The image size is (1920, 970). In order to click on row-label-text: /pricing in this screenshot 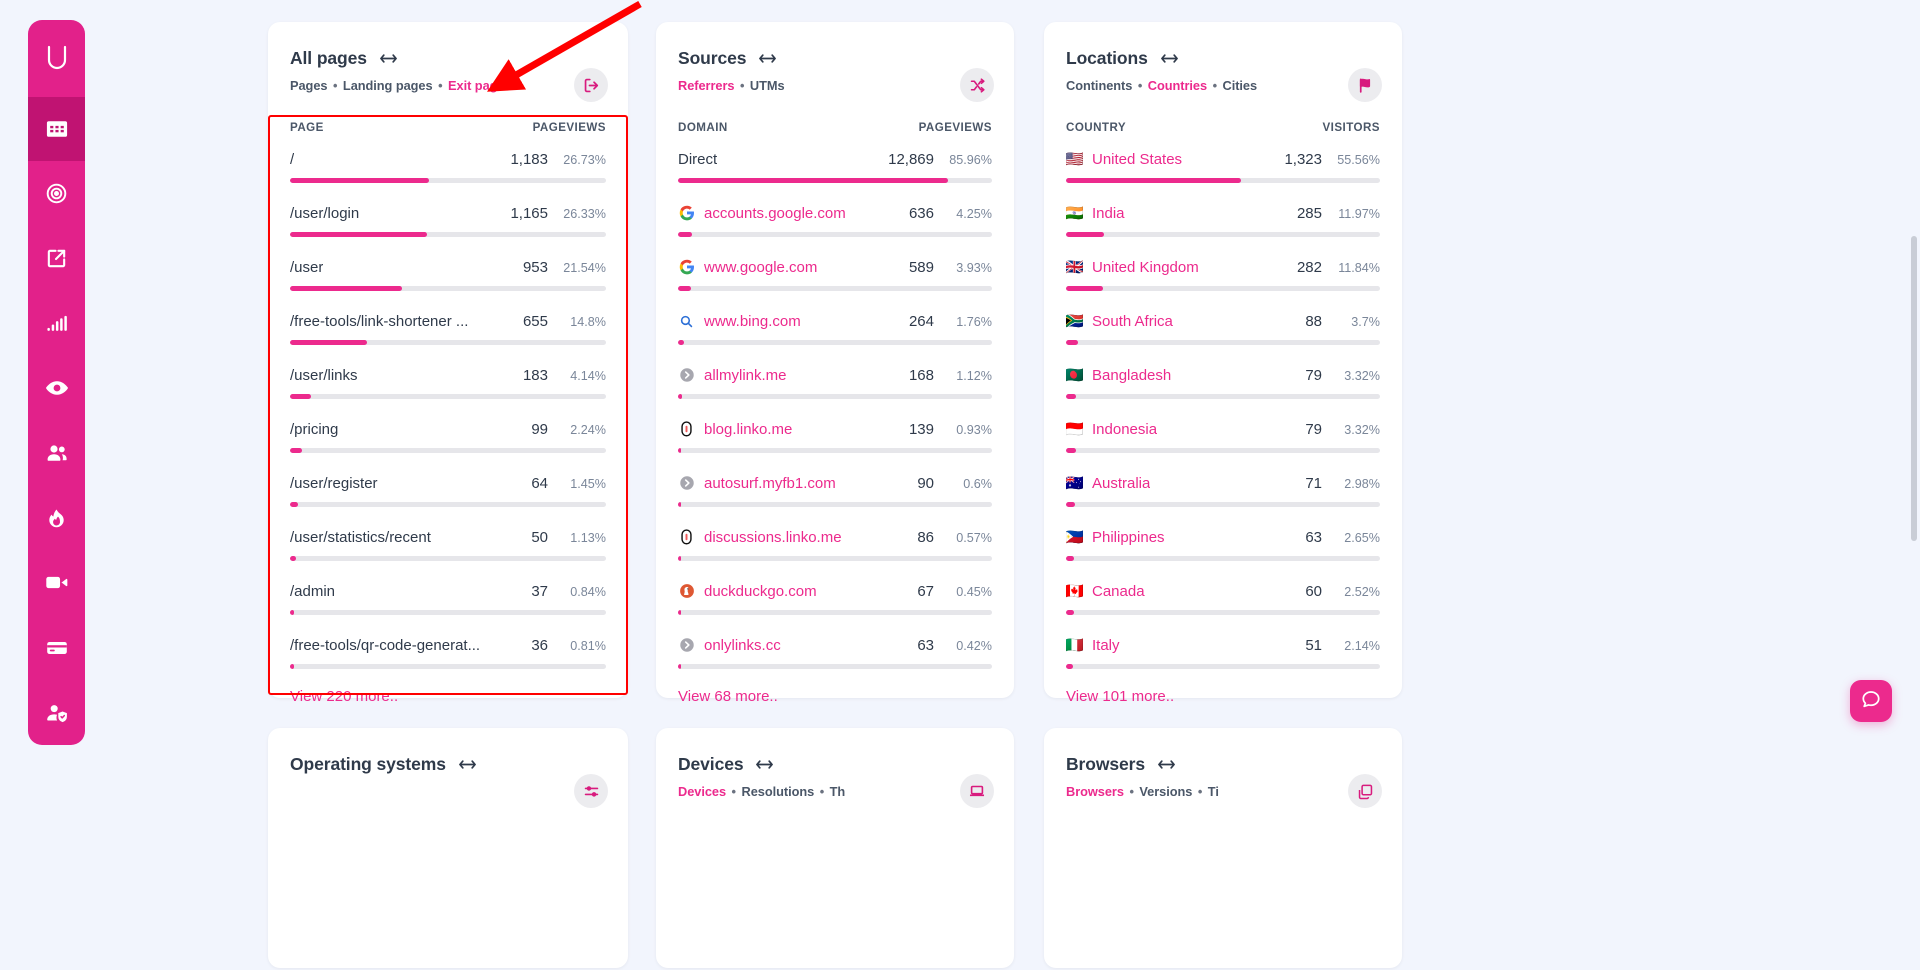, I will do `click(314, 429)`.